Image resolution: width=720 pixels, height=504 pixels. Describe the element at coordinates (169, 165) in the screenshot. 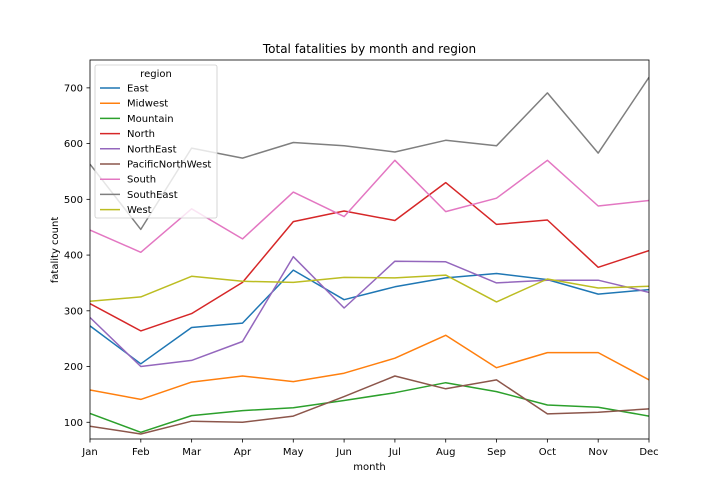

I see `legend-label-pacificnorthwest: PacificNorthWest` at that location.